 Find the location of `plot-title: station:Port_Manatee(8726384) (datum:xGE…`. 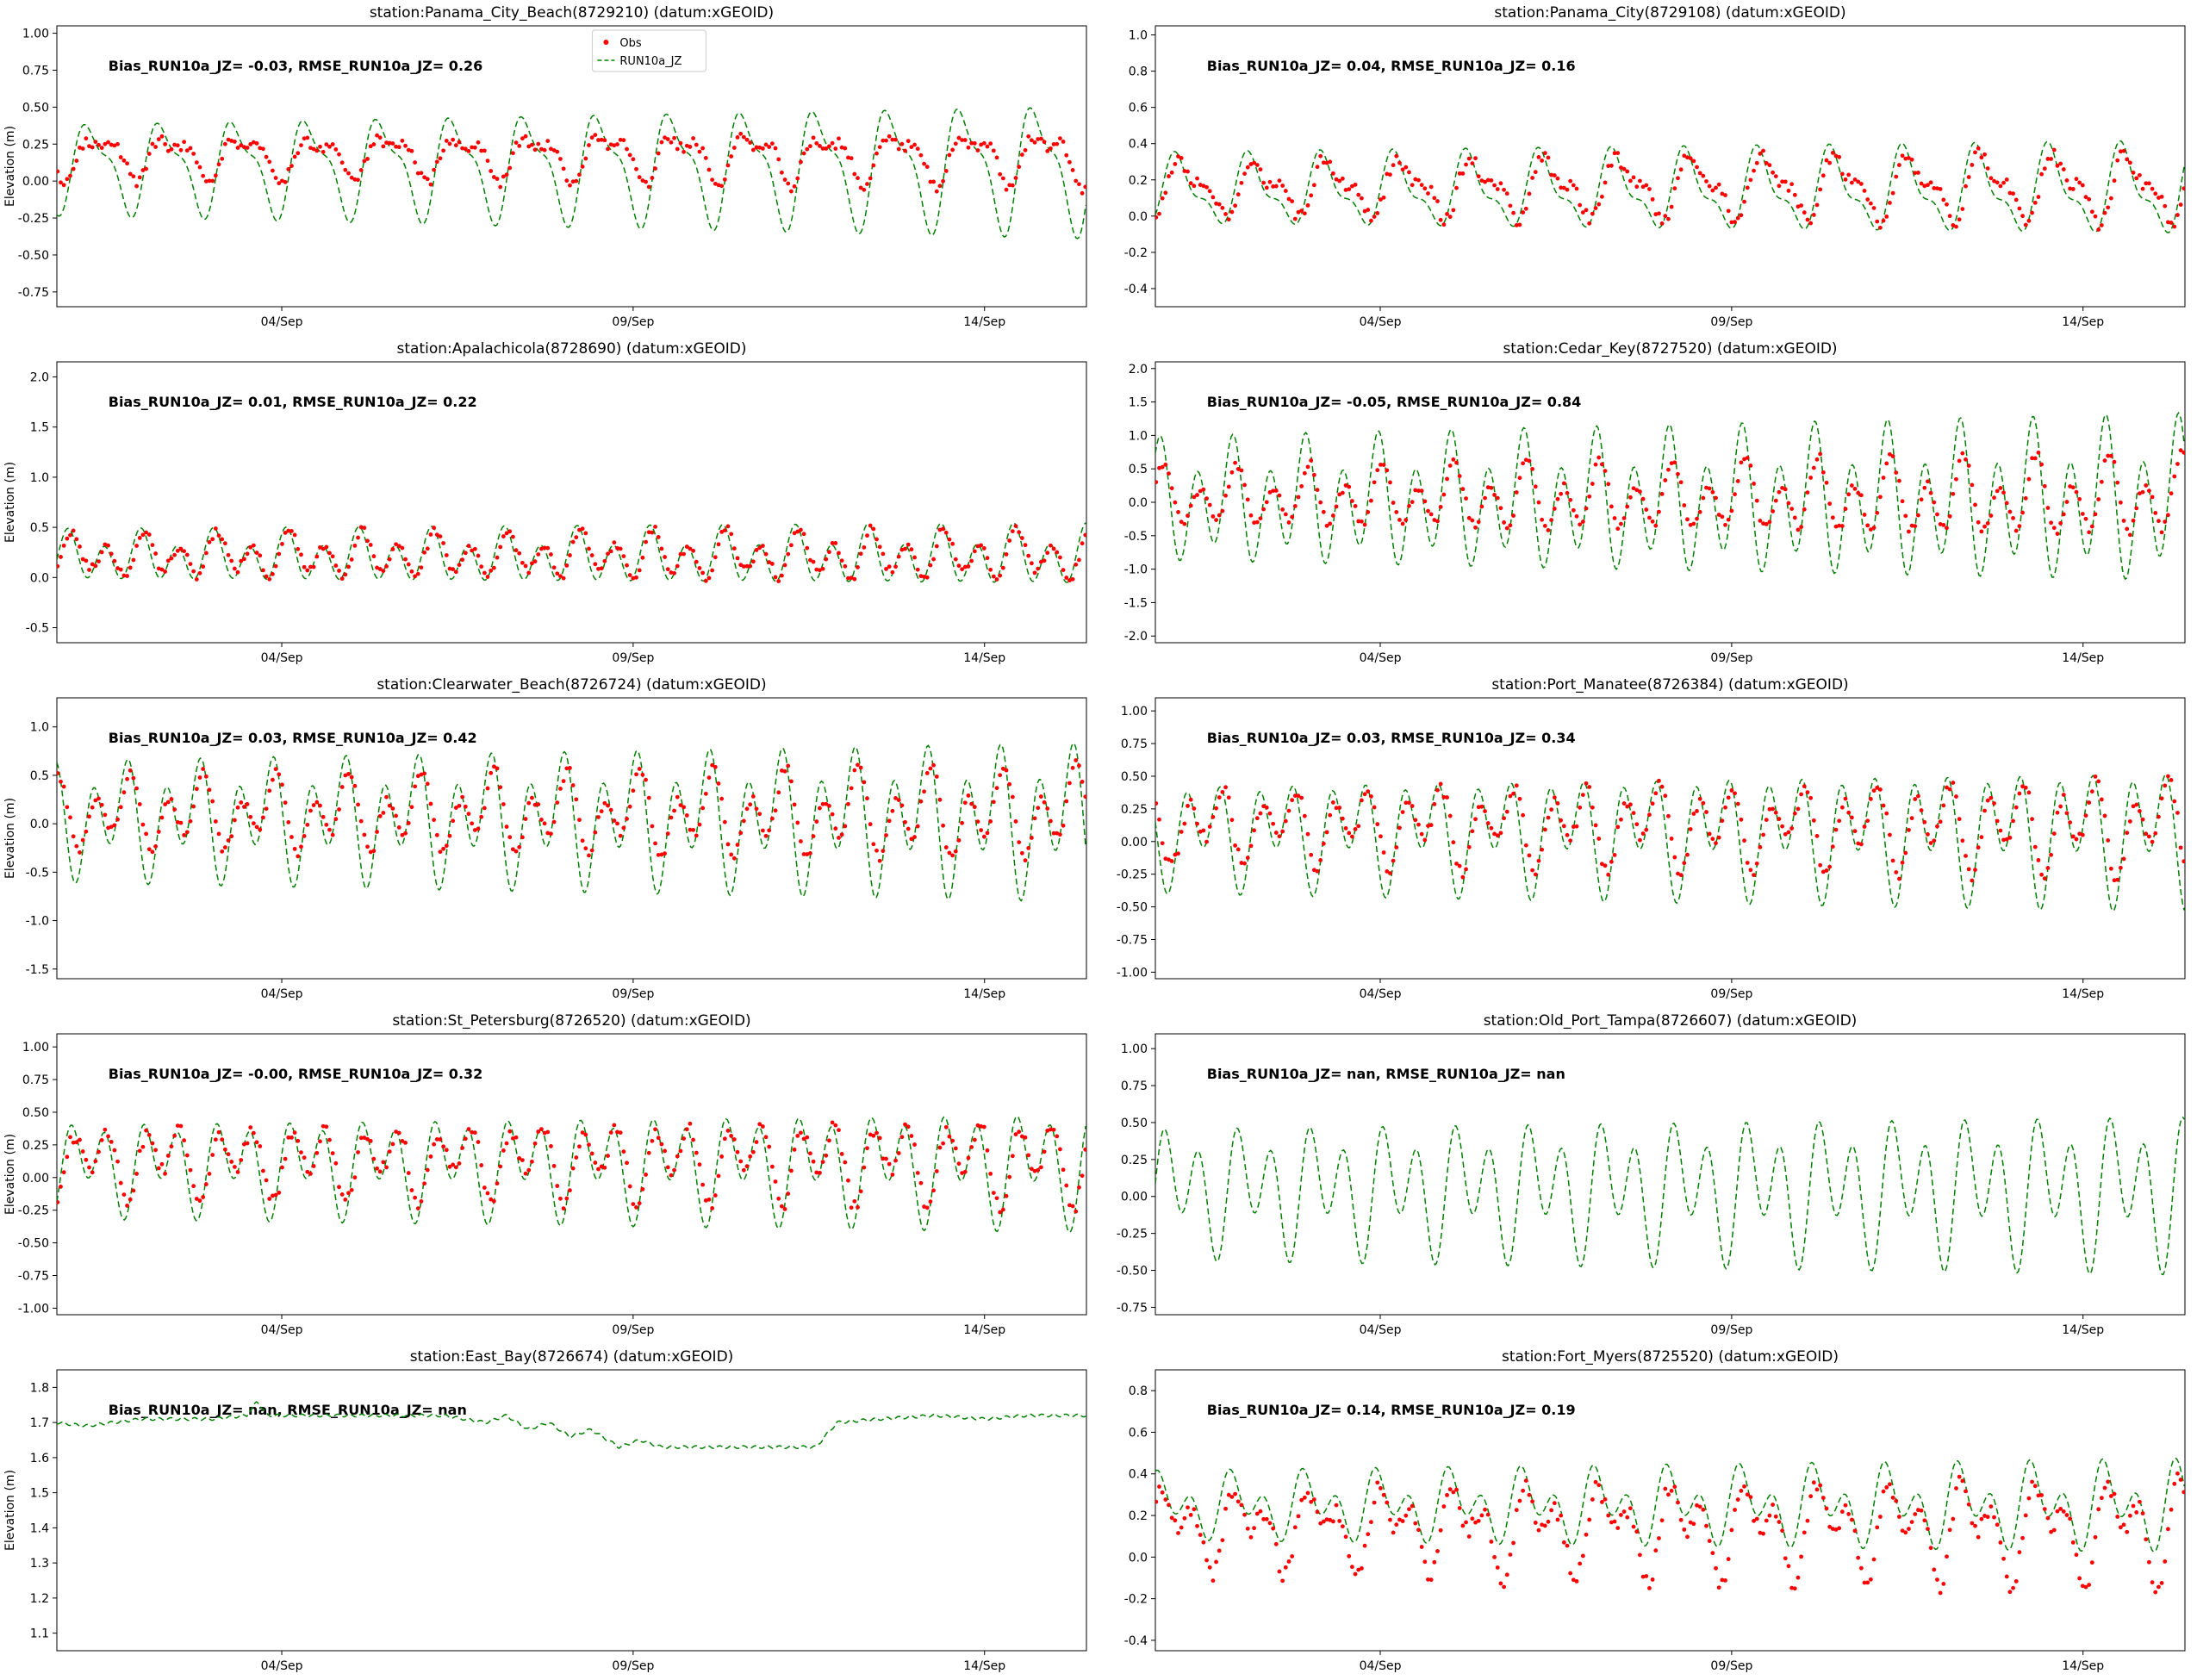

plot-title: station:Port_Manatee(8726384) (datum:xGE… is located at coordinates (1669, 685).